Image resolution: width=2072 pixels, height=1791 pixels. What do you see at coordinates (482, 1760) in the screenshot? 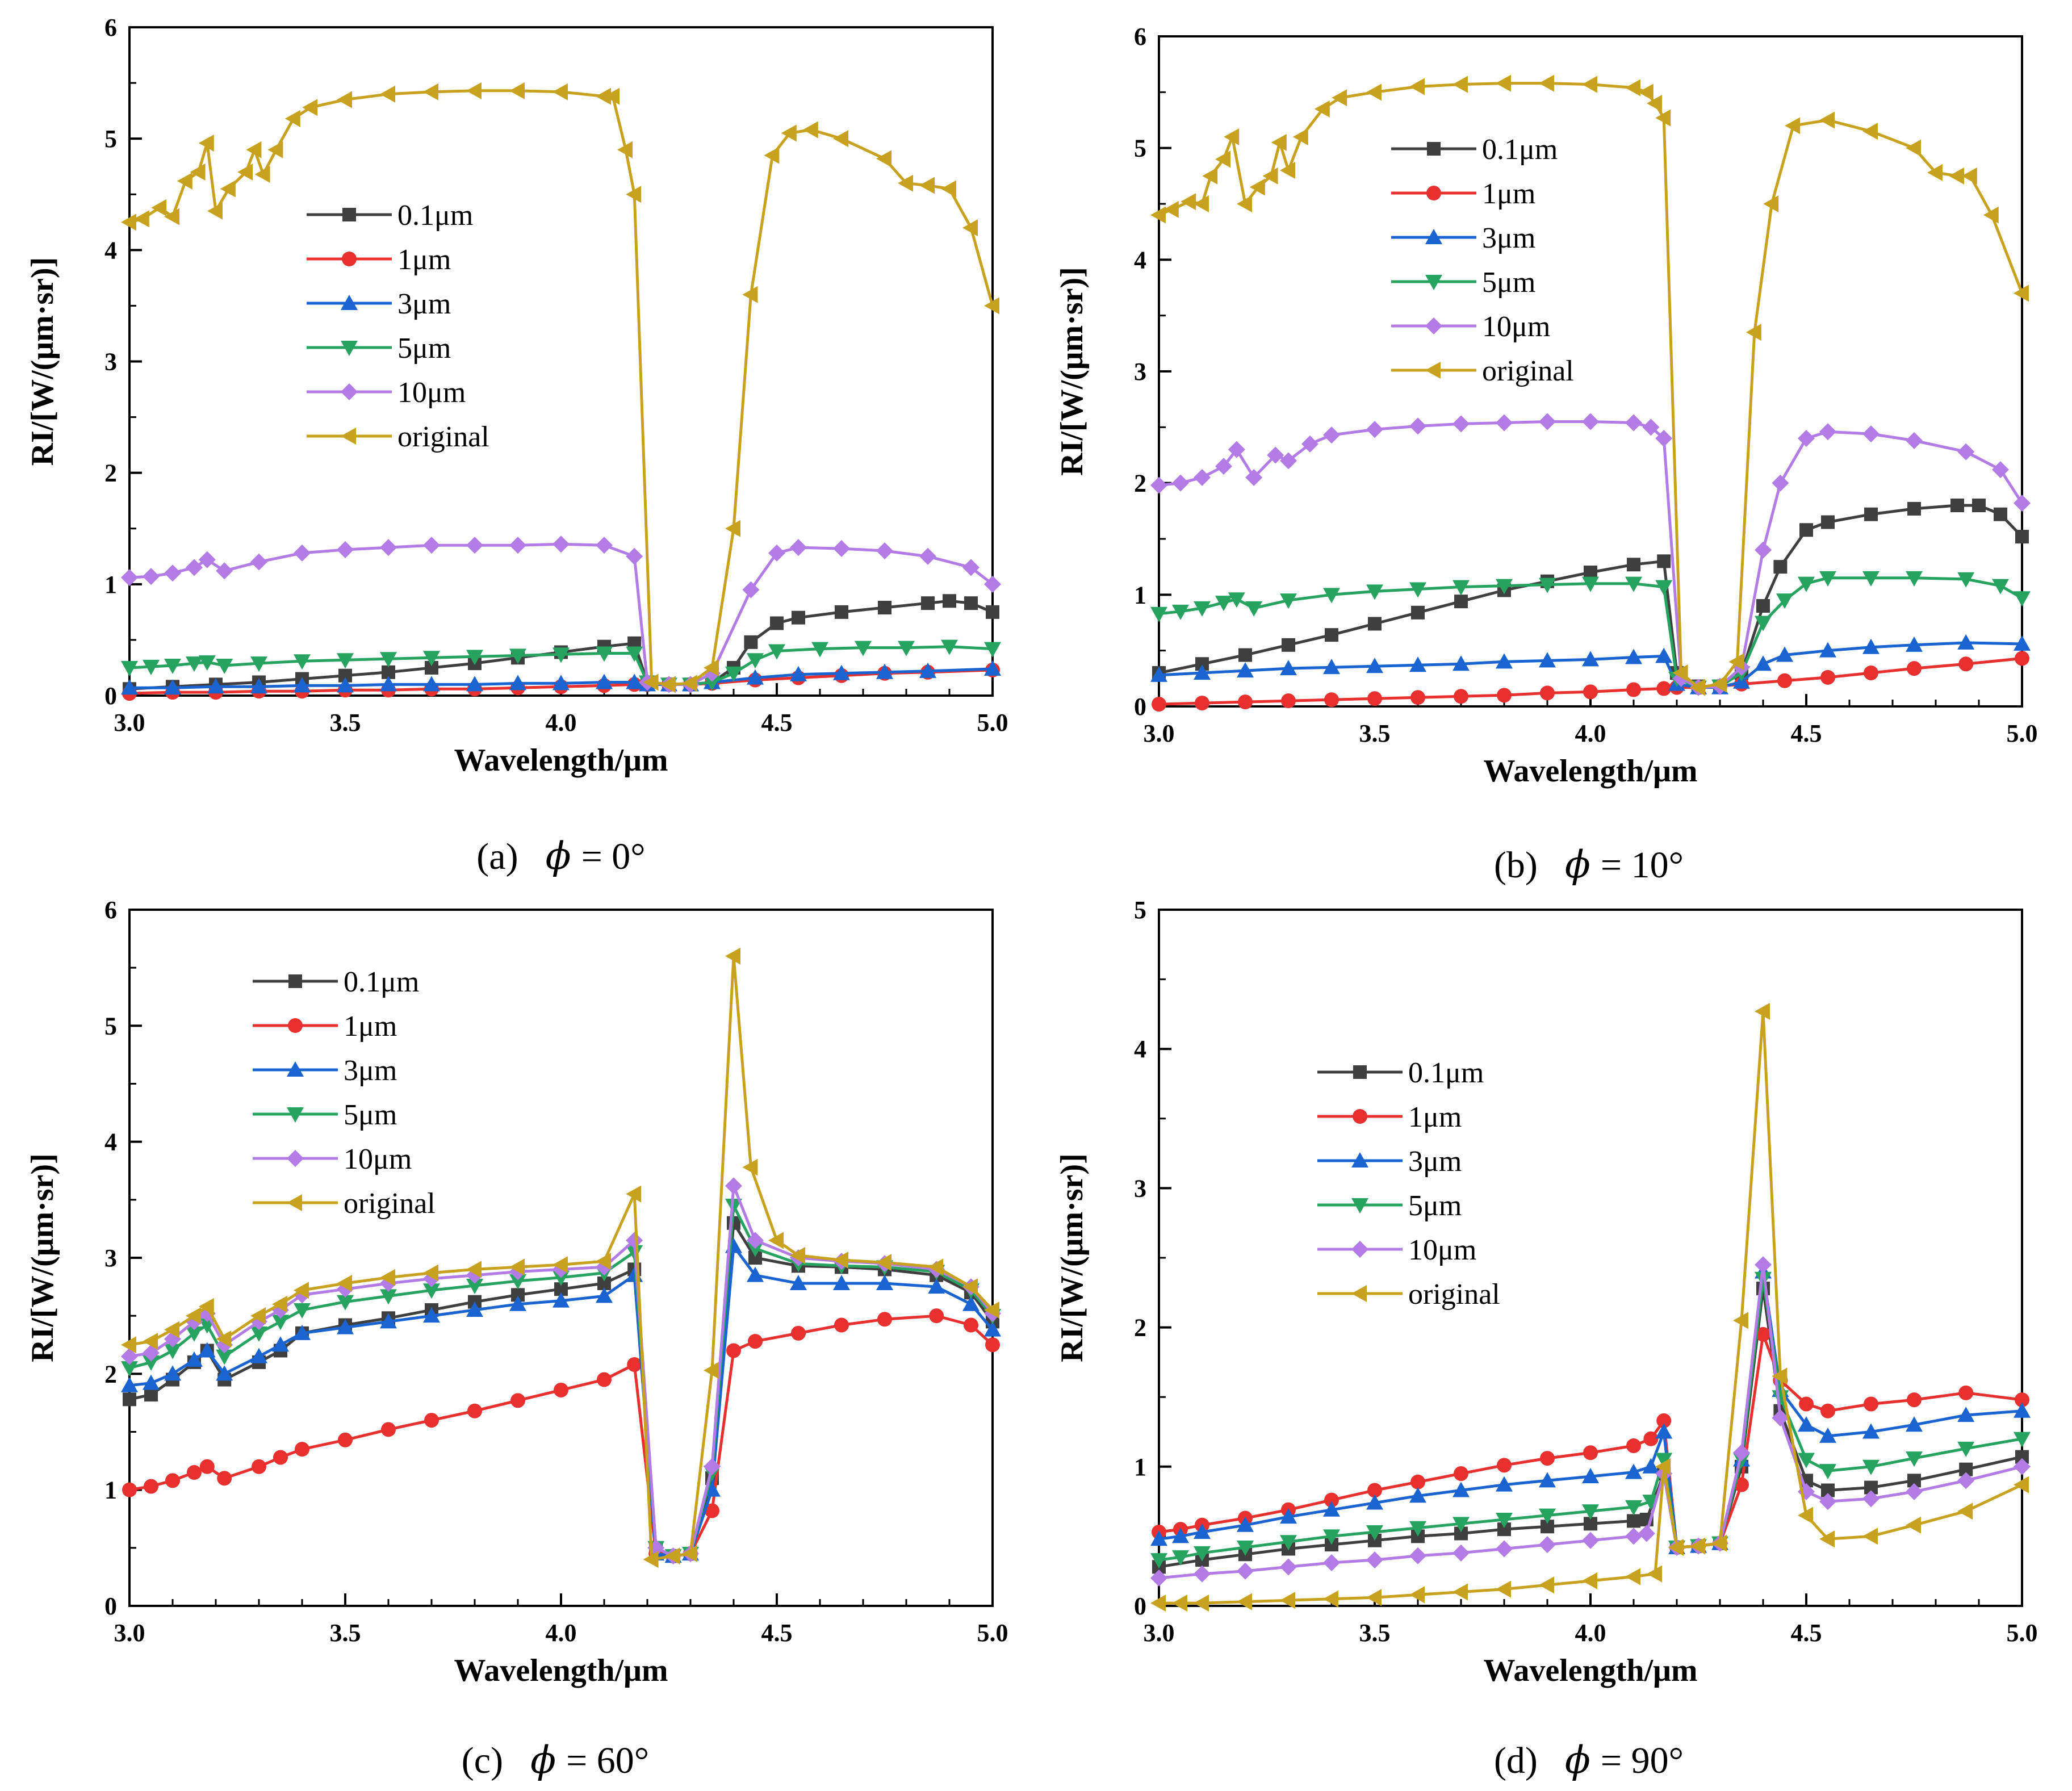
I see `caption-label: (c)` at bounding box center [482, 1760].